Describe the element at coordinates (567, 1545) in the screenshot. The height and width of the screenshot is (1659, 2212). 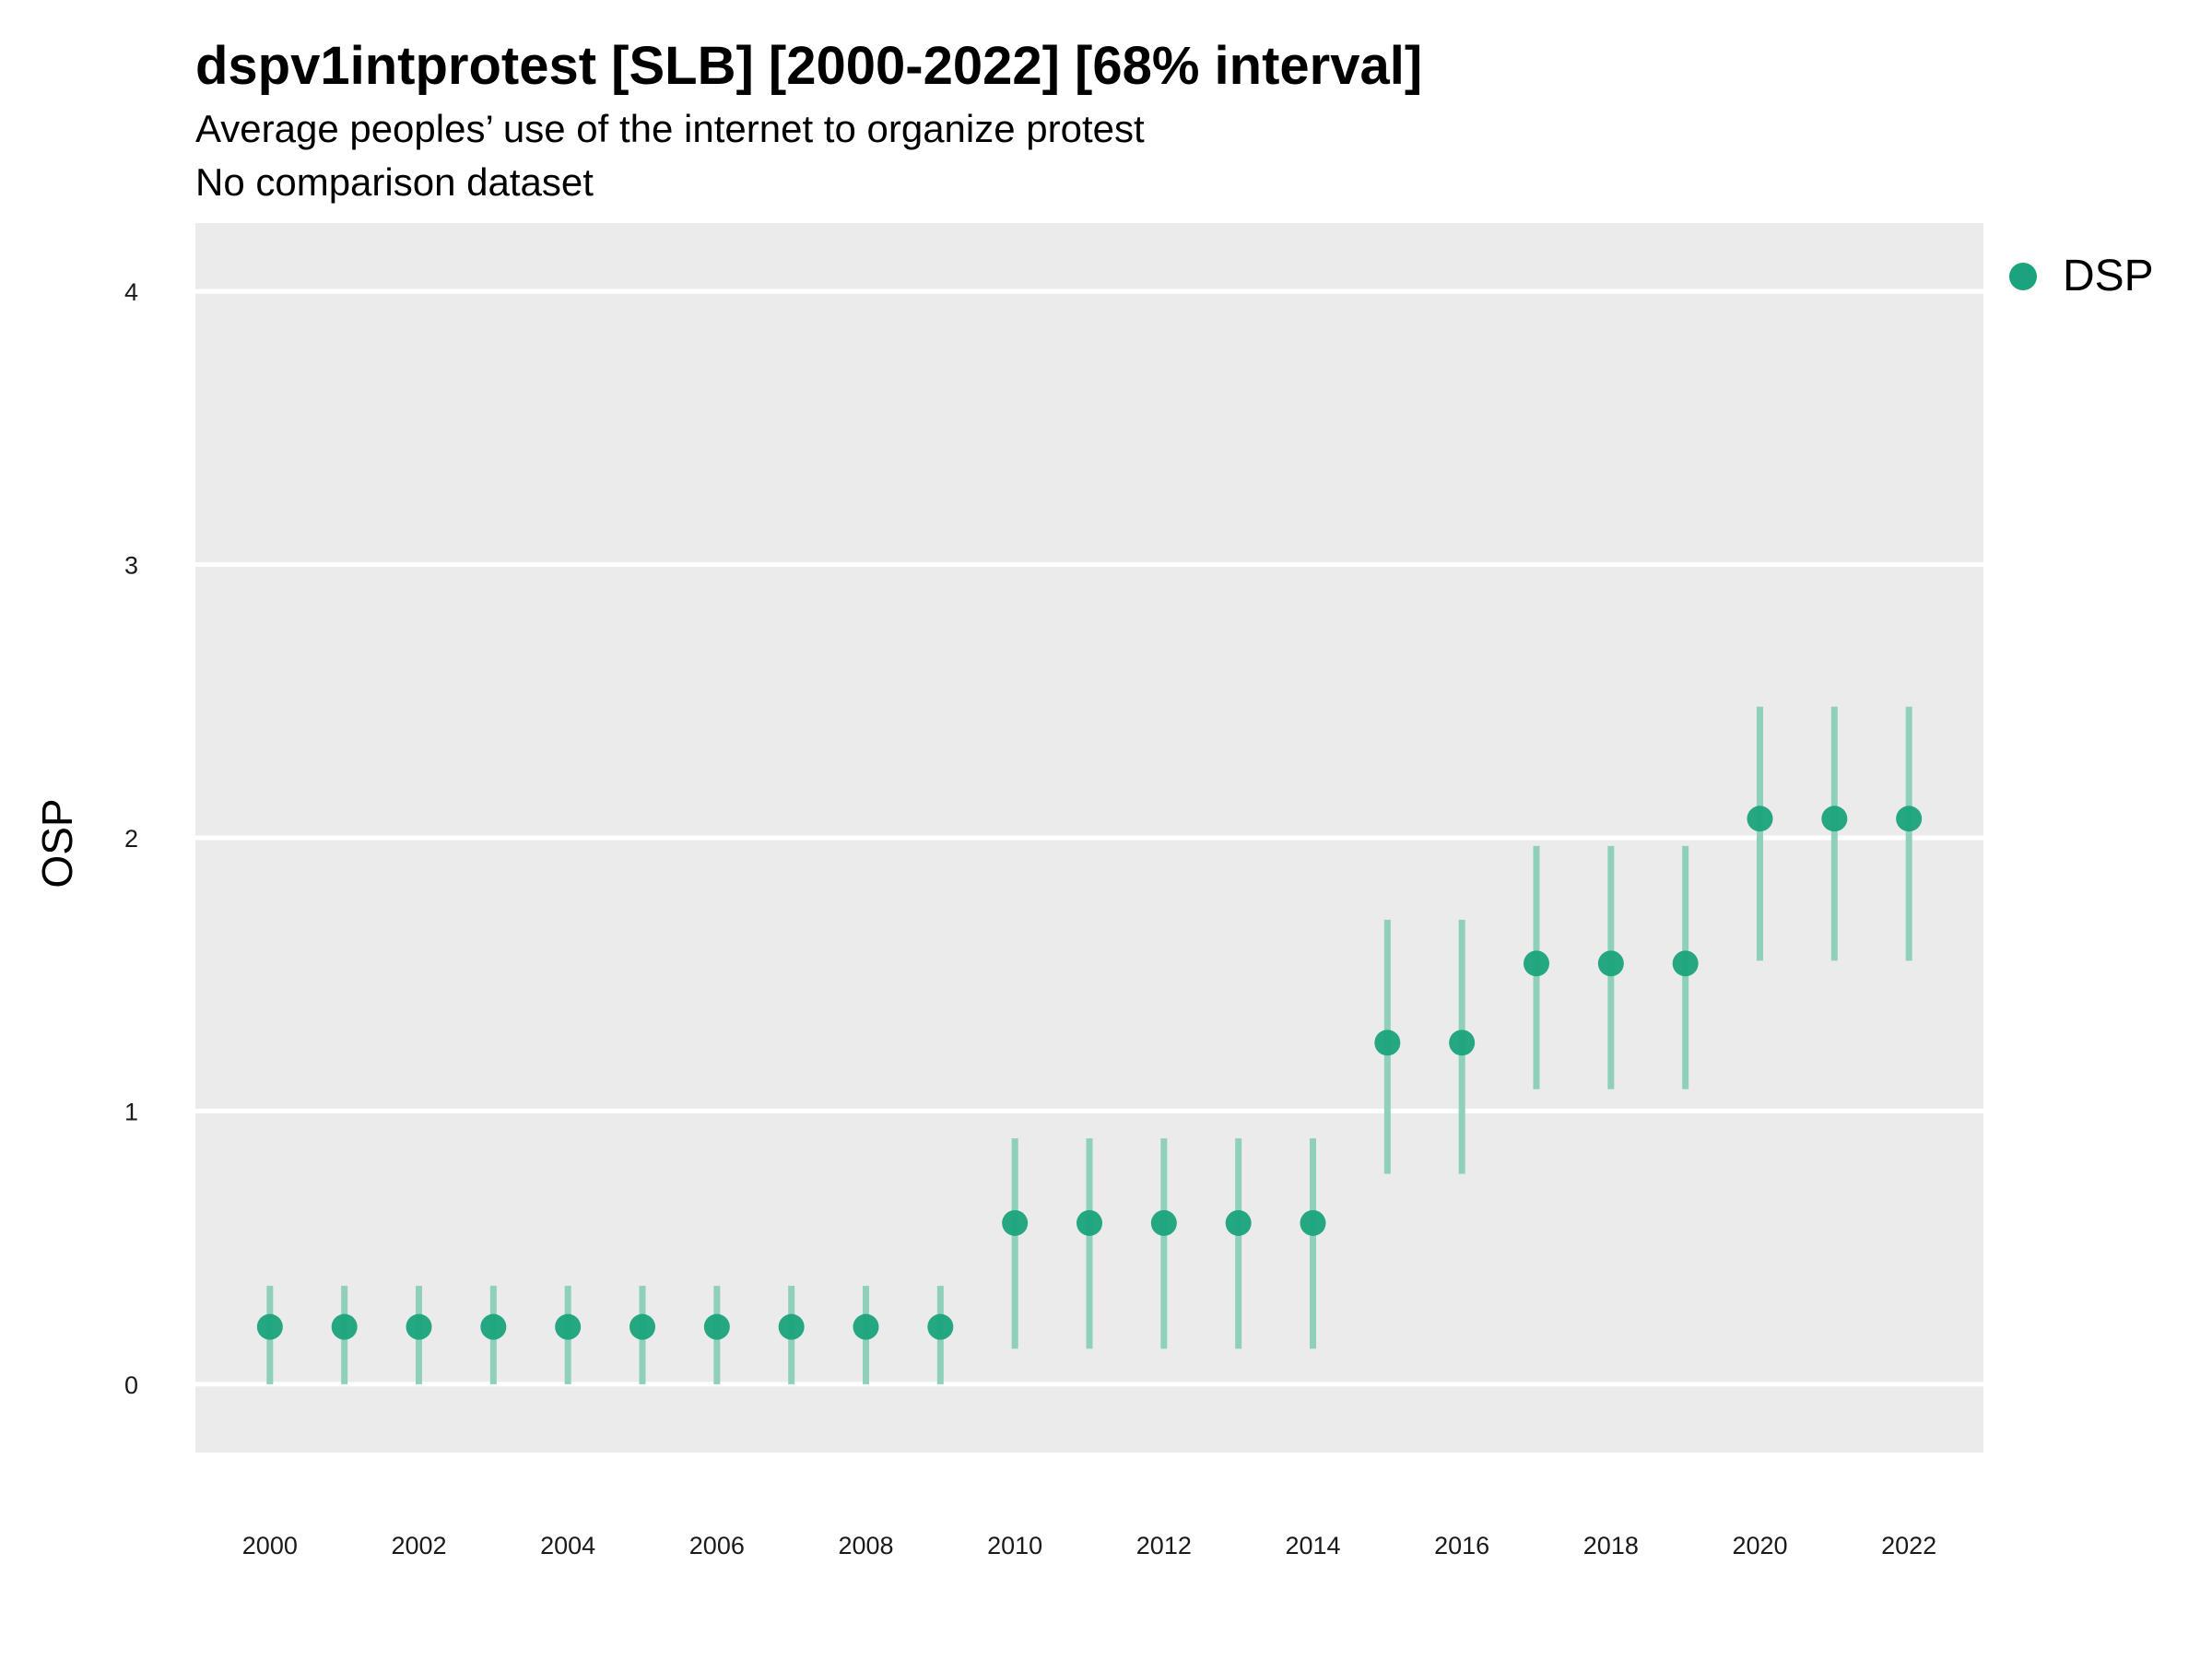
I see `x-tick-label: 2004` at that location.